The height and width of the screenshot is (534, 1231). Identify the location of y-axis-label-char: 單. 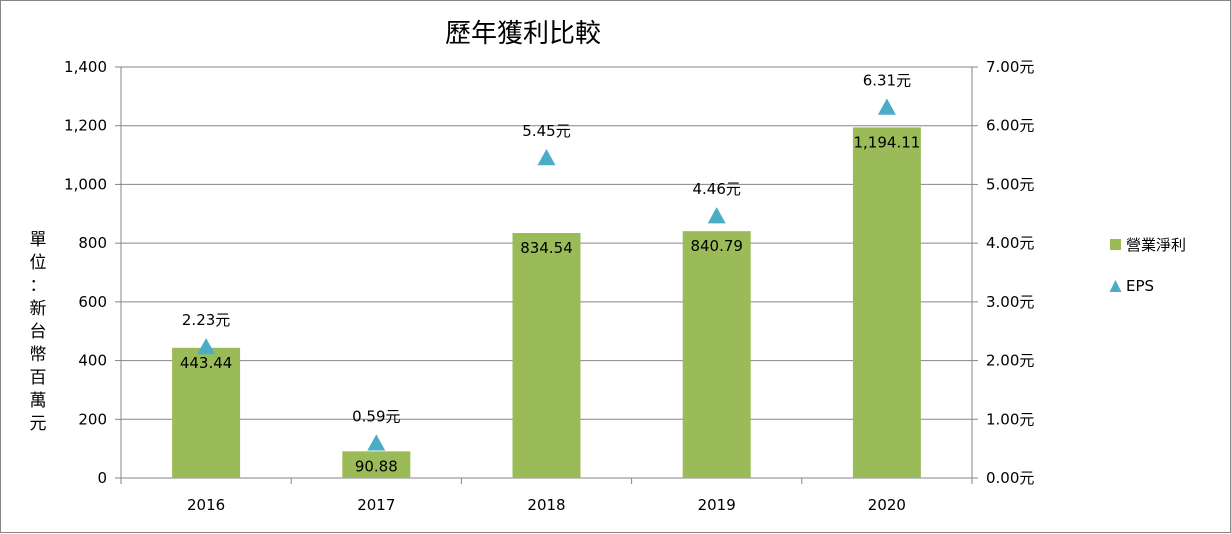
(38, 240).